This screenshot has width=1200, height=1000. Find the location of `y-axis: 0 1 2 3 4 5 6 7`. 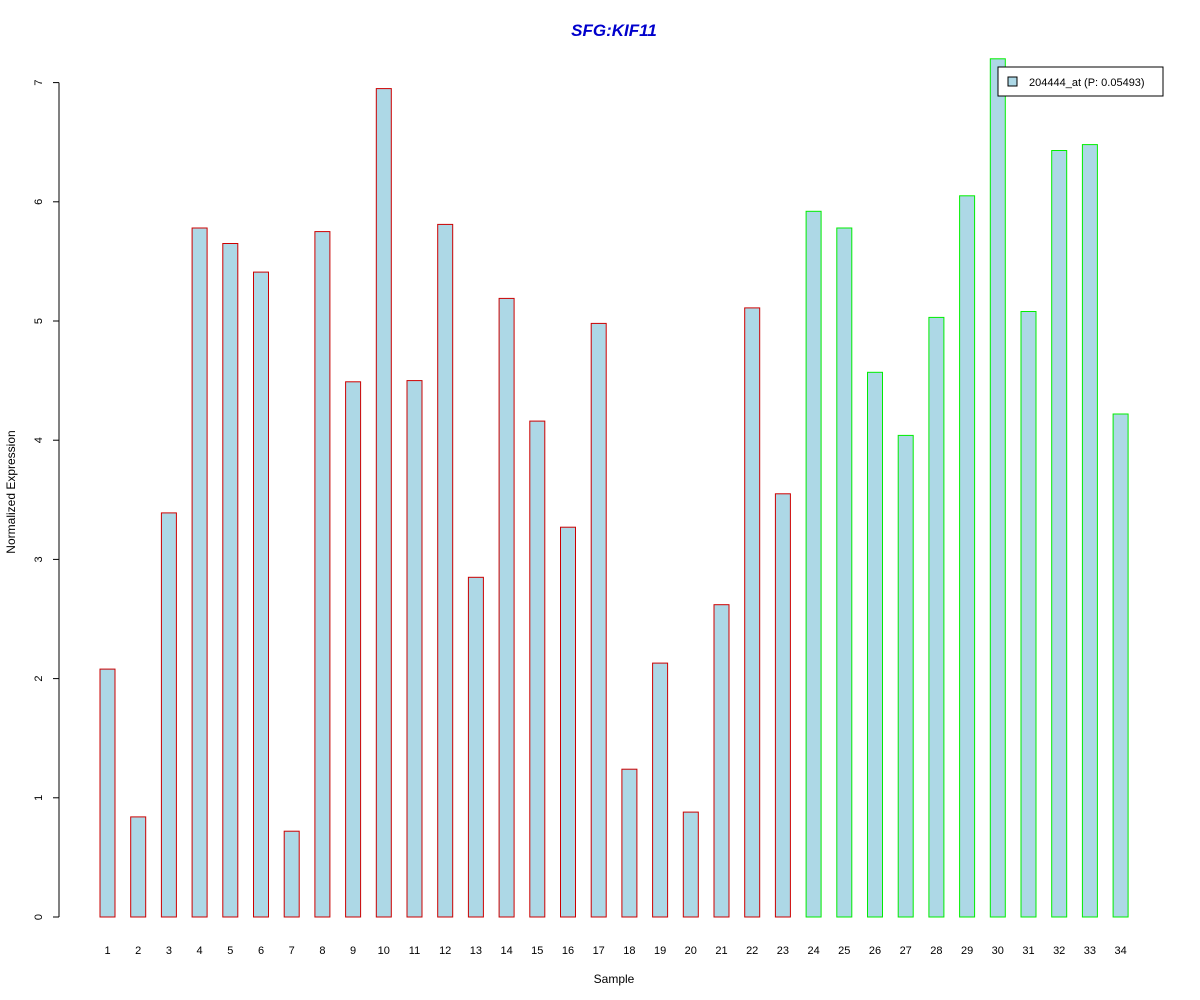

y-axis: 0 1 2 3 4 5 6 7 is located at coordinates (46, 500).